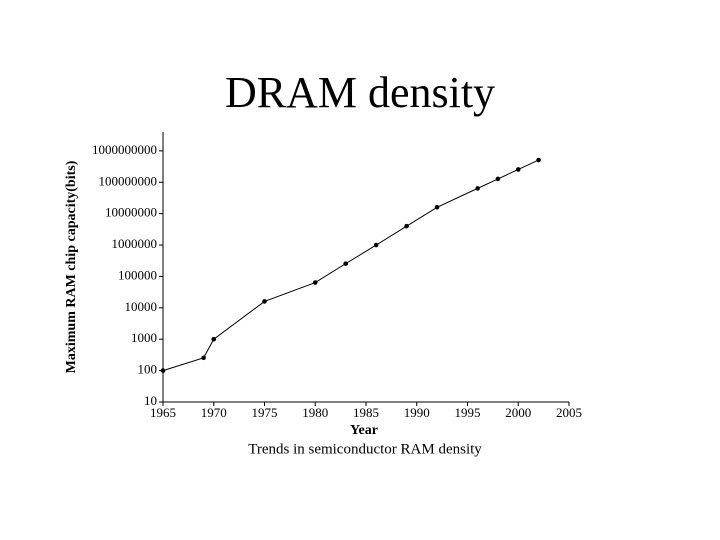 The height and width of the screenshot is (540, 720). What do you see at coordinates (468, 412) in the screenshot?
I see `x-tick-label: 1995` at bounding box center [468, 412].